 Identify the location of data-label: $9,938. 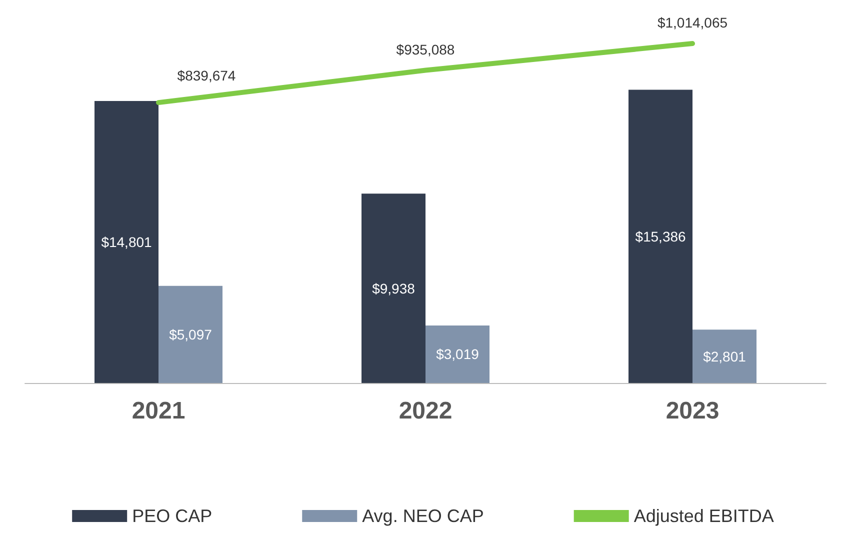
(394, 288).